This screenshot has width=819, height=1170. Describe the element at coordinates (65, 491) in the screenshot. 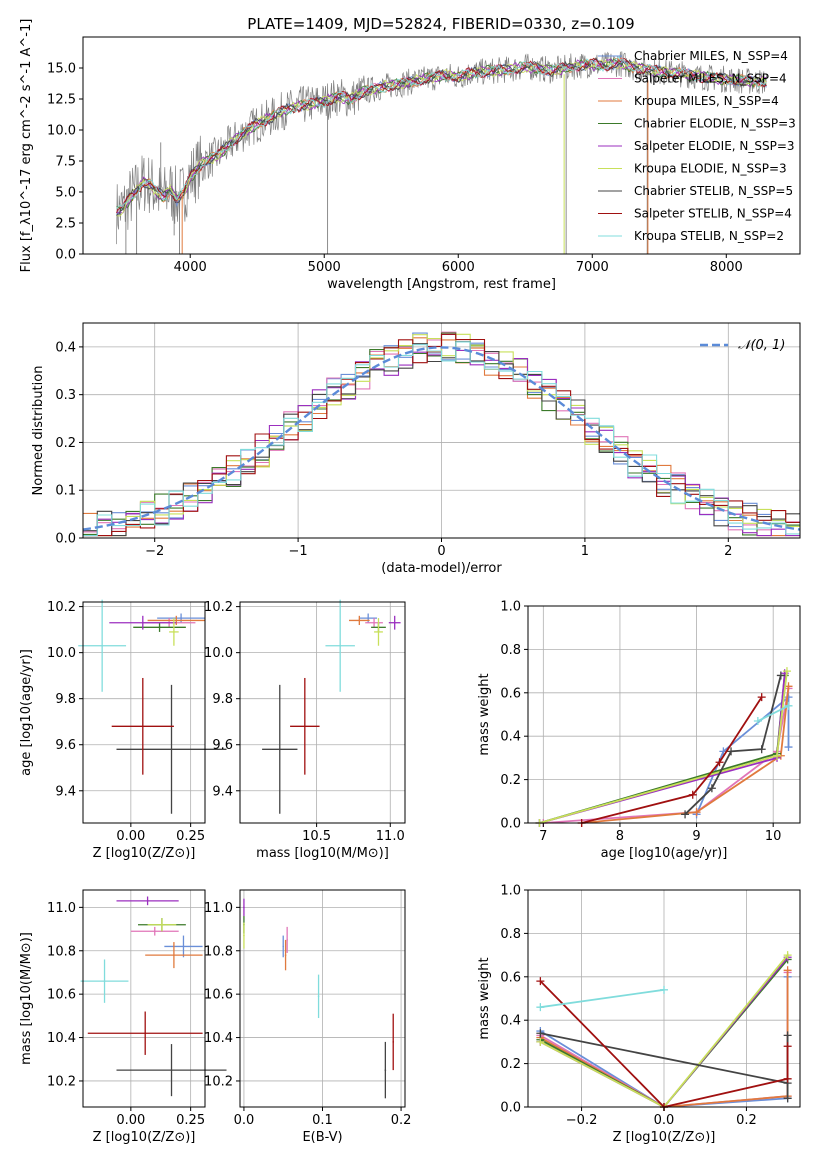

I see `y-tick-label: 0.1` at that location.